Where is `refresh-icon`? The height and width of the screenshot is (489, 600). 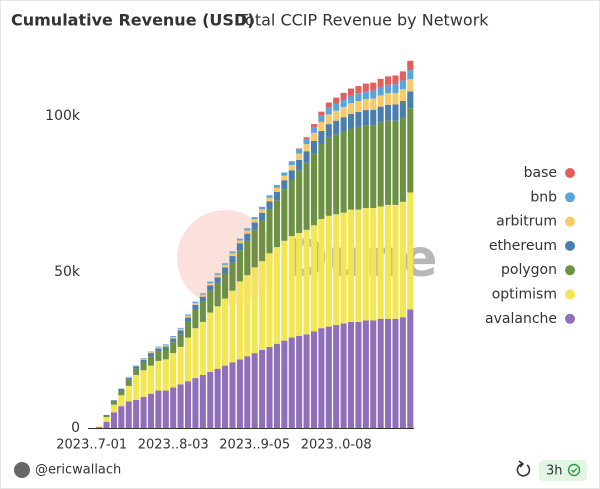
refresh-icon is located at coordinates (523, 470).